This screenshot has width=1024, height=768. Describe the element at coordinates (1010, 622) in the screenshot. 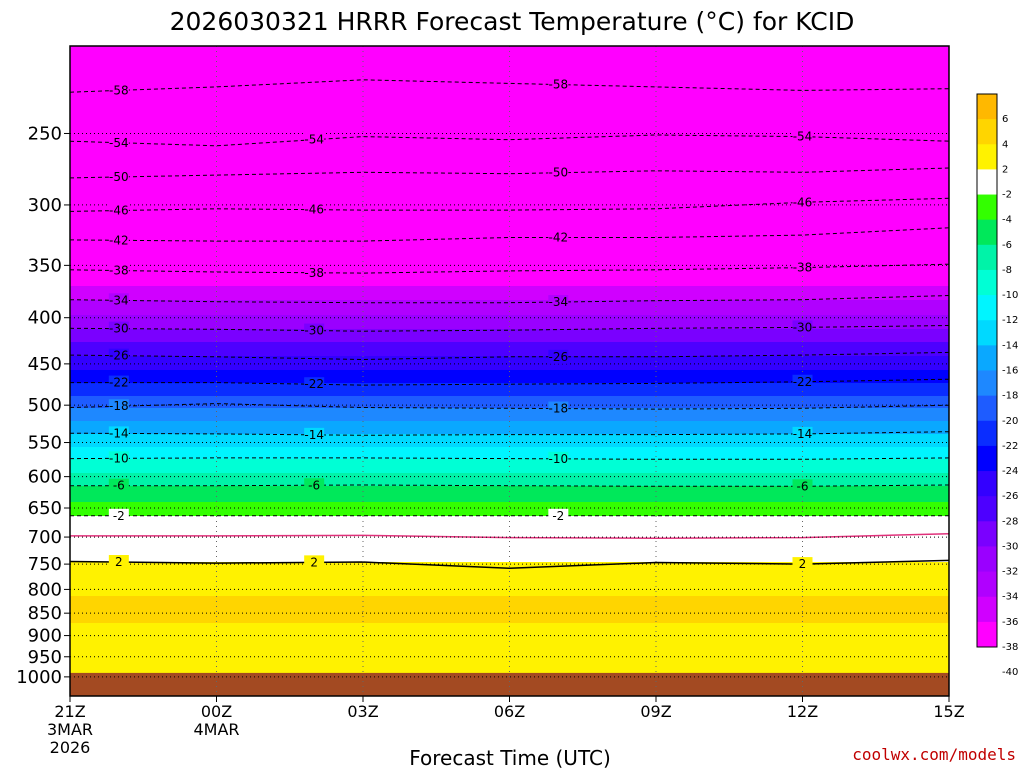

I see `colorbar-label: -36` at that location.